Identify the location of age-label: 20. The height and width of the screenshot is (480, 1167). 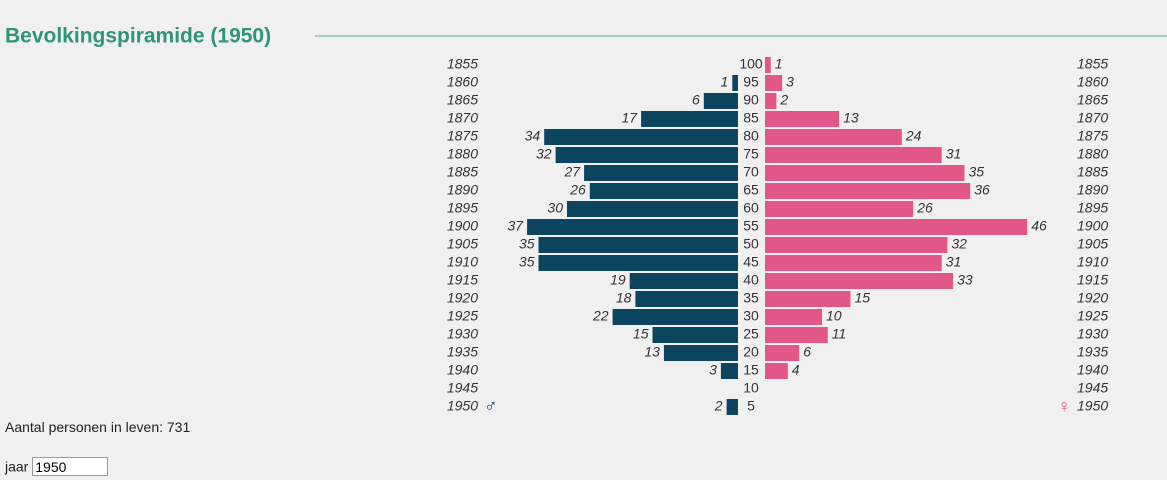
(751, 352).